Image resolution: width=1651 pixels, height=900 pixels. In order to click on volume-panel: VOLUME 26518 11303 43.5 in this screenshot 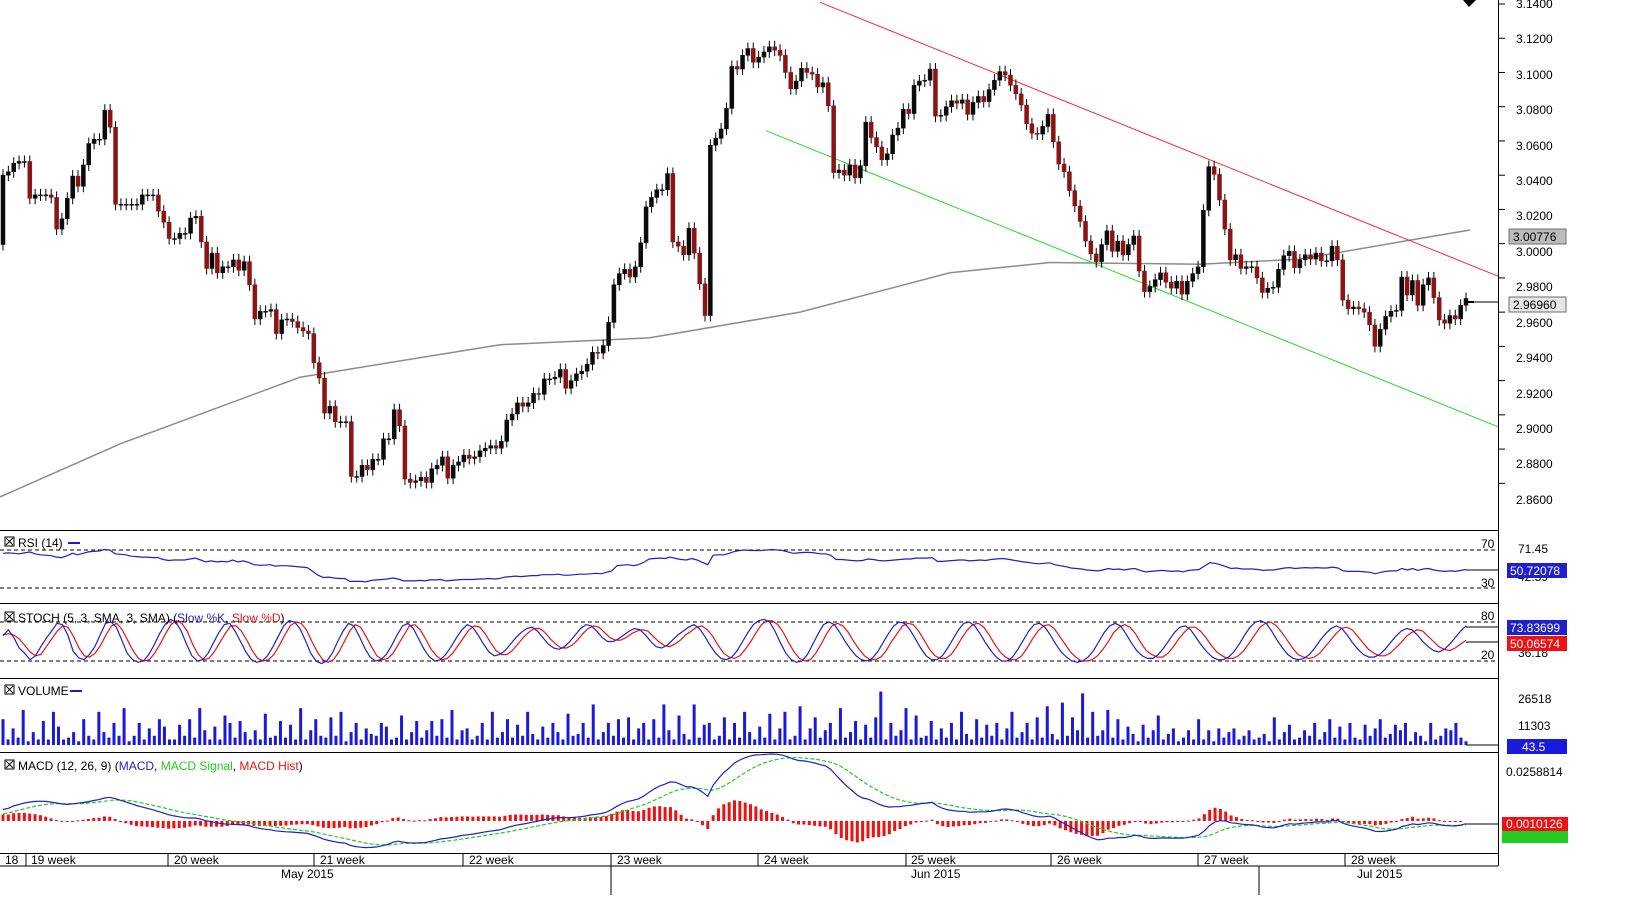, I will do `click(784, 719)`.